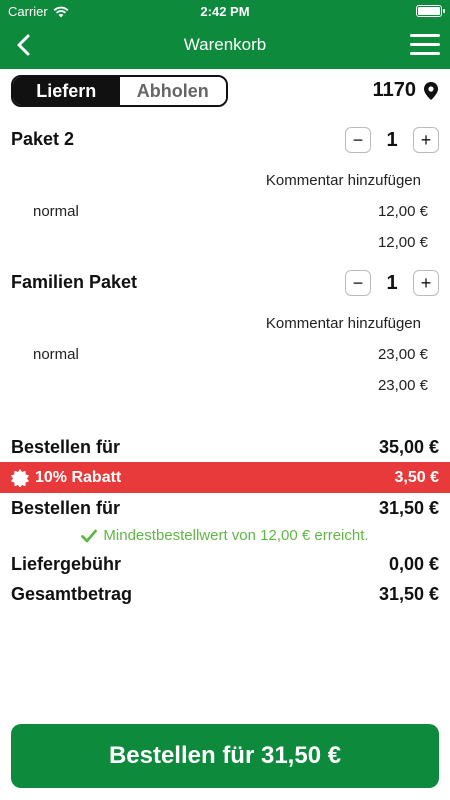  What do you see at coordinates (402, 242) in the screenshot?
I see `item-total: 12,00 €` at bounding box center [402, 242].